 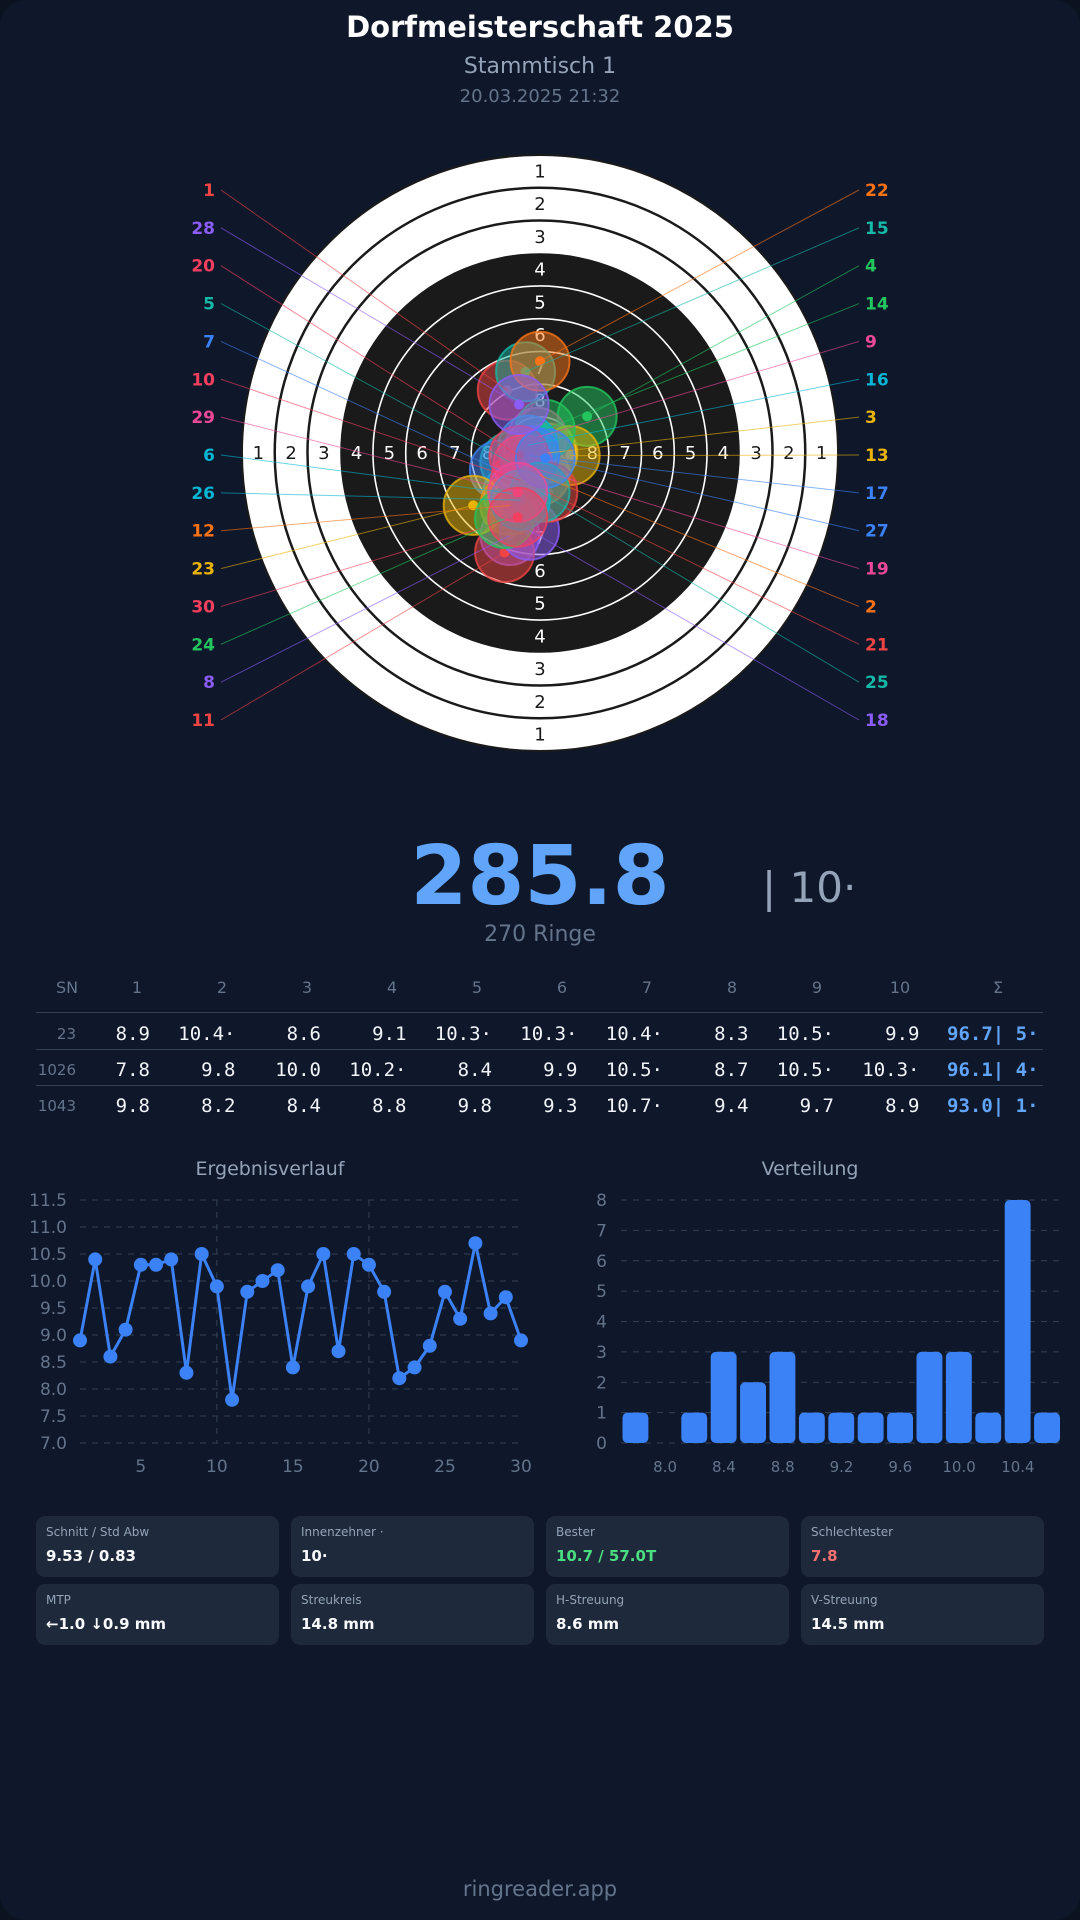 What do you see at coordinates (539, 702) in the screenshot?
I see `ring-label: 2` at bounding box center [539, 702].